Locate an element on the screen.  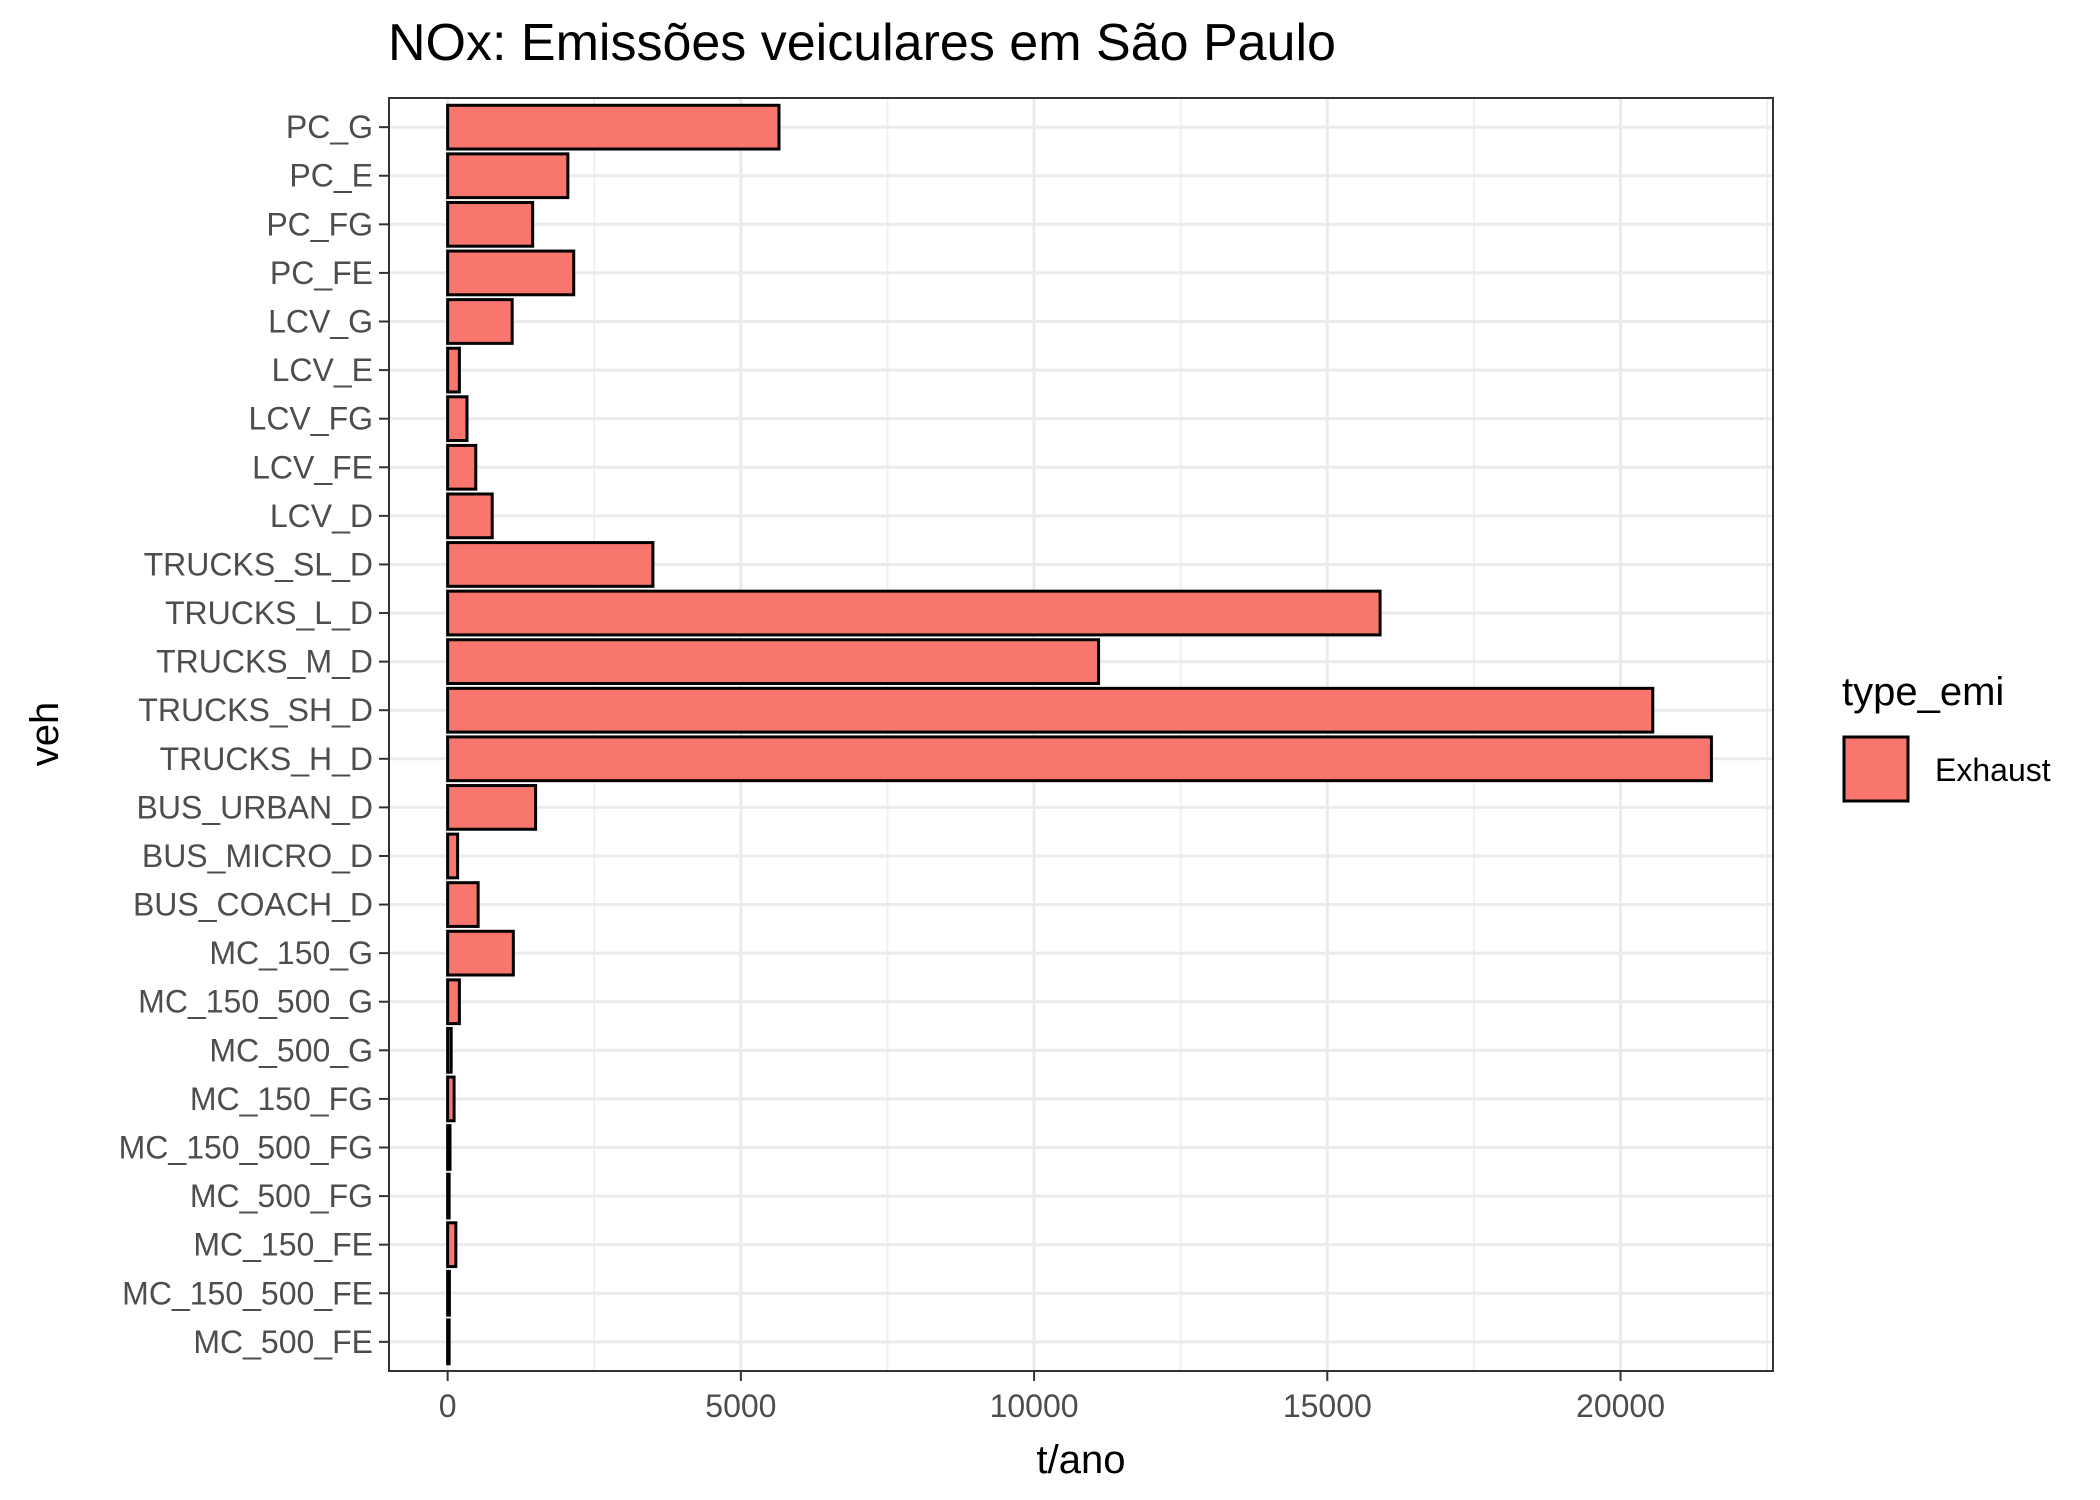
legend-swatch-exhaust is located at coordinates (1876, 769).